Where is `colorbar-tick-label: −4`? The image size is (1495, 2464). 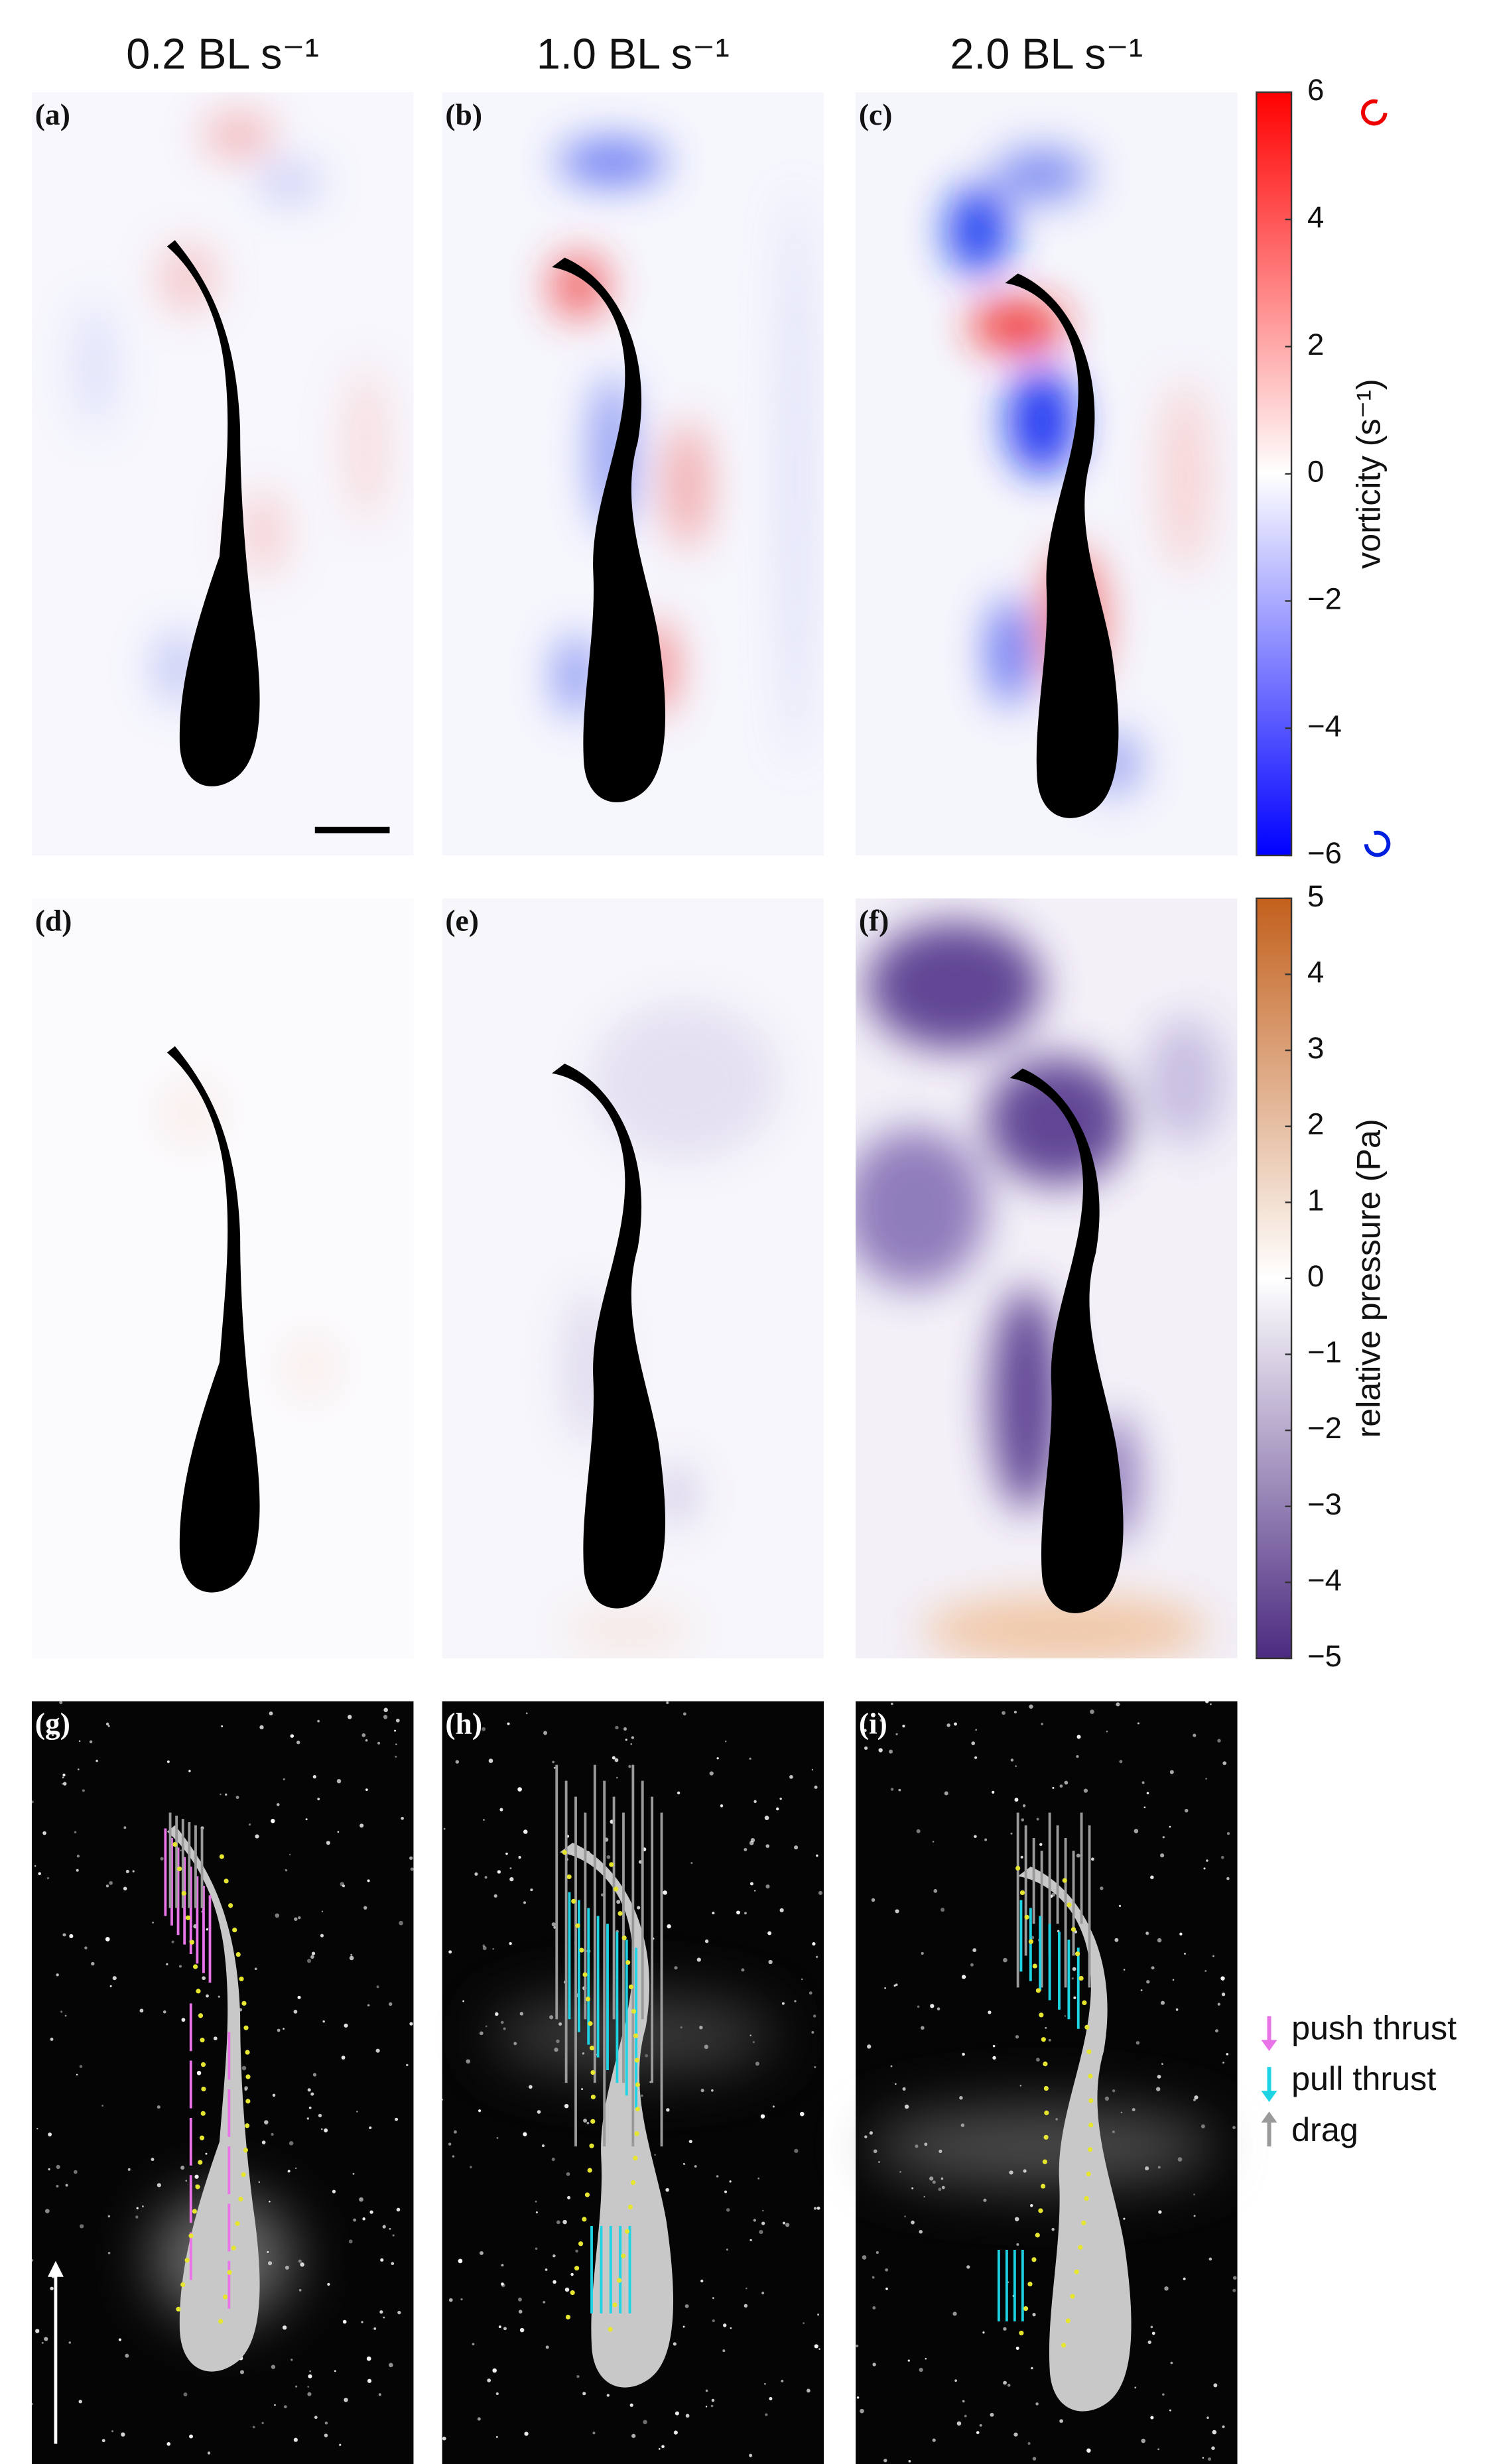
colorbar-tick-label: −4 is located at coordinates (1324, 1580).